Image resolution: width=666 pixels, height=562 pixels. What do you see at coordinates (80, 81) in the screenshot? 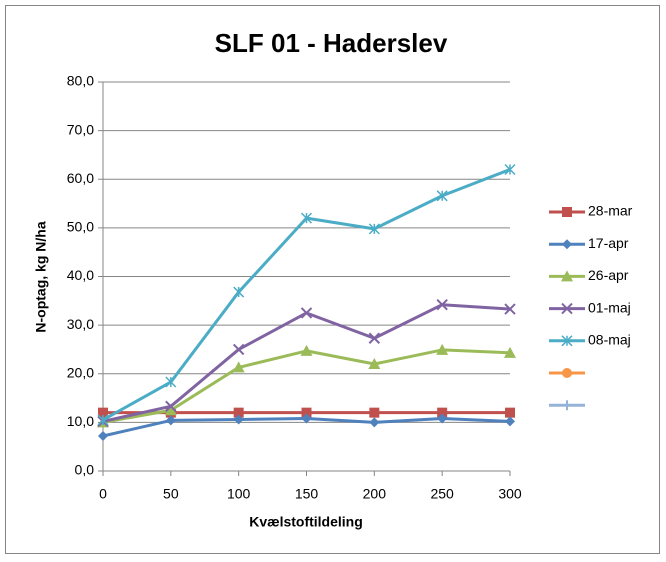
I see `y-tick-label: 80,0` at bounding box center [80, 81].